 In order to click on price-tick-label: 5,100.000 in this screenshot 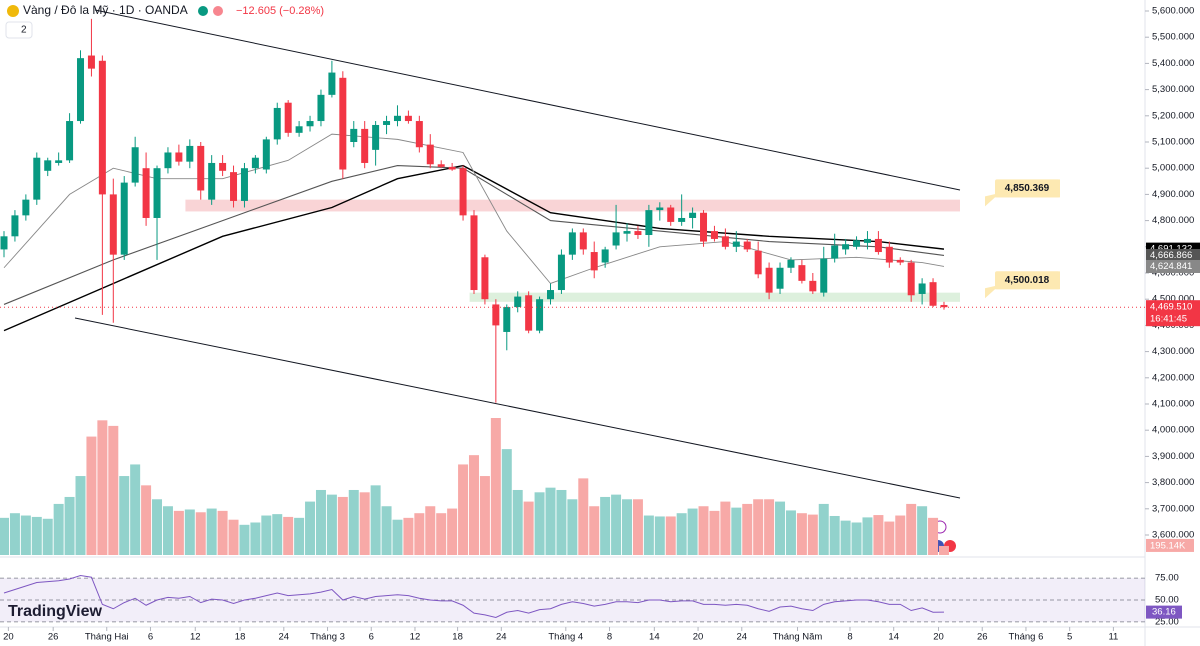, I will do `click(1173, 142)`.